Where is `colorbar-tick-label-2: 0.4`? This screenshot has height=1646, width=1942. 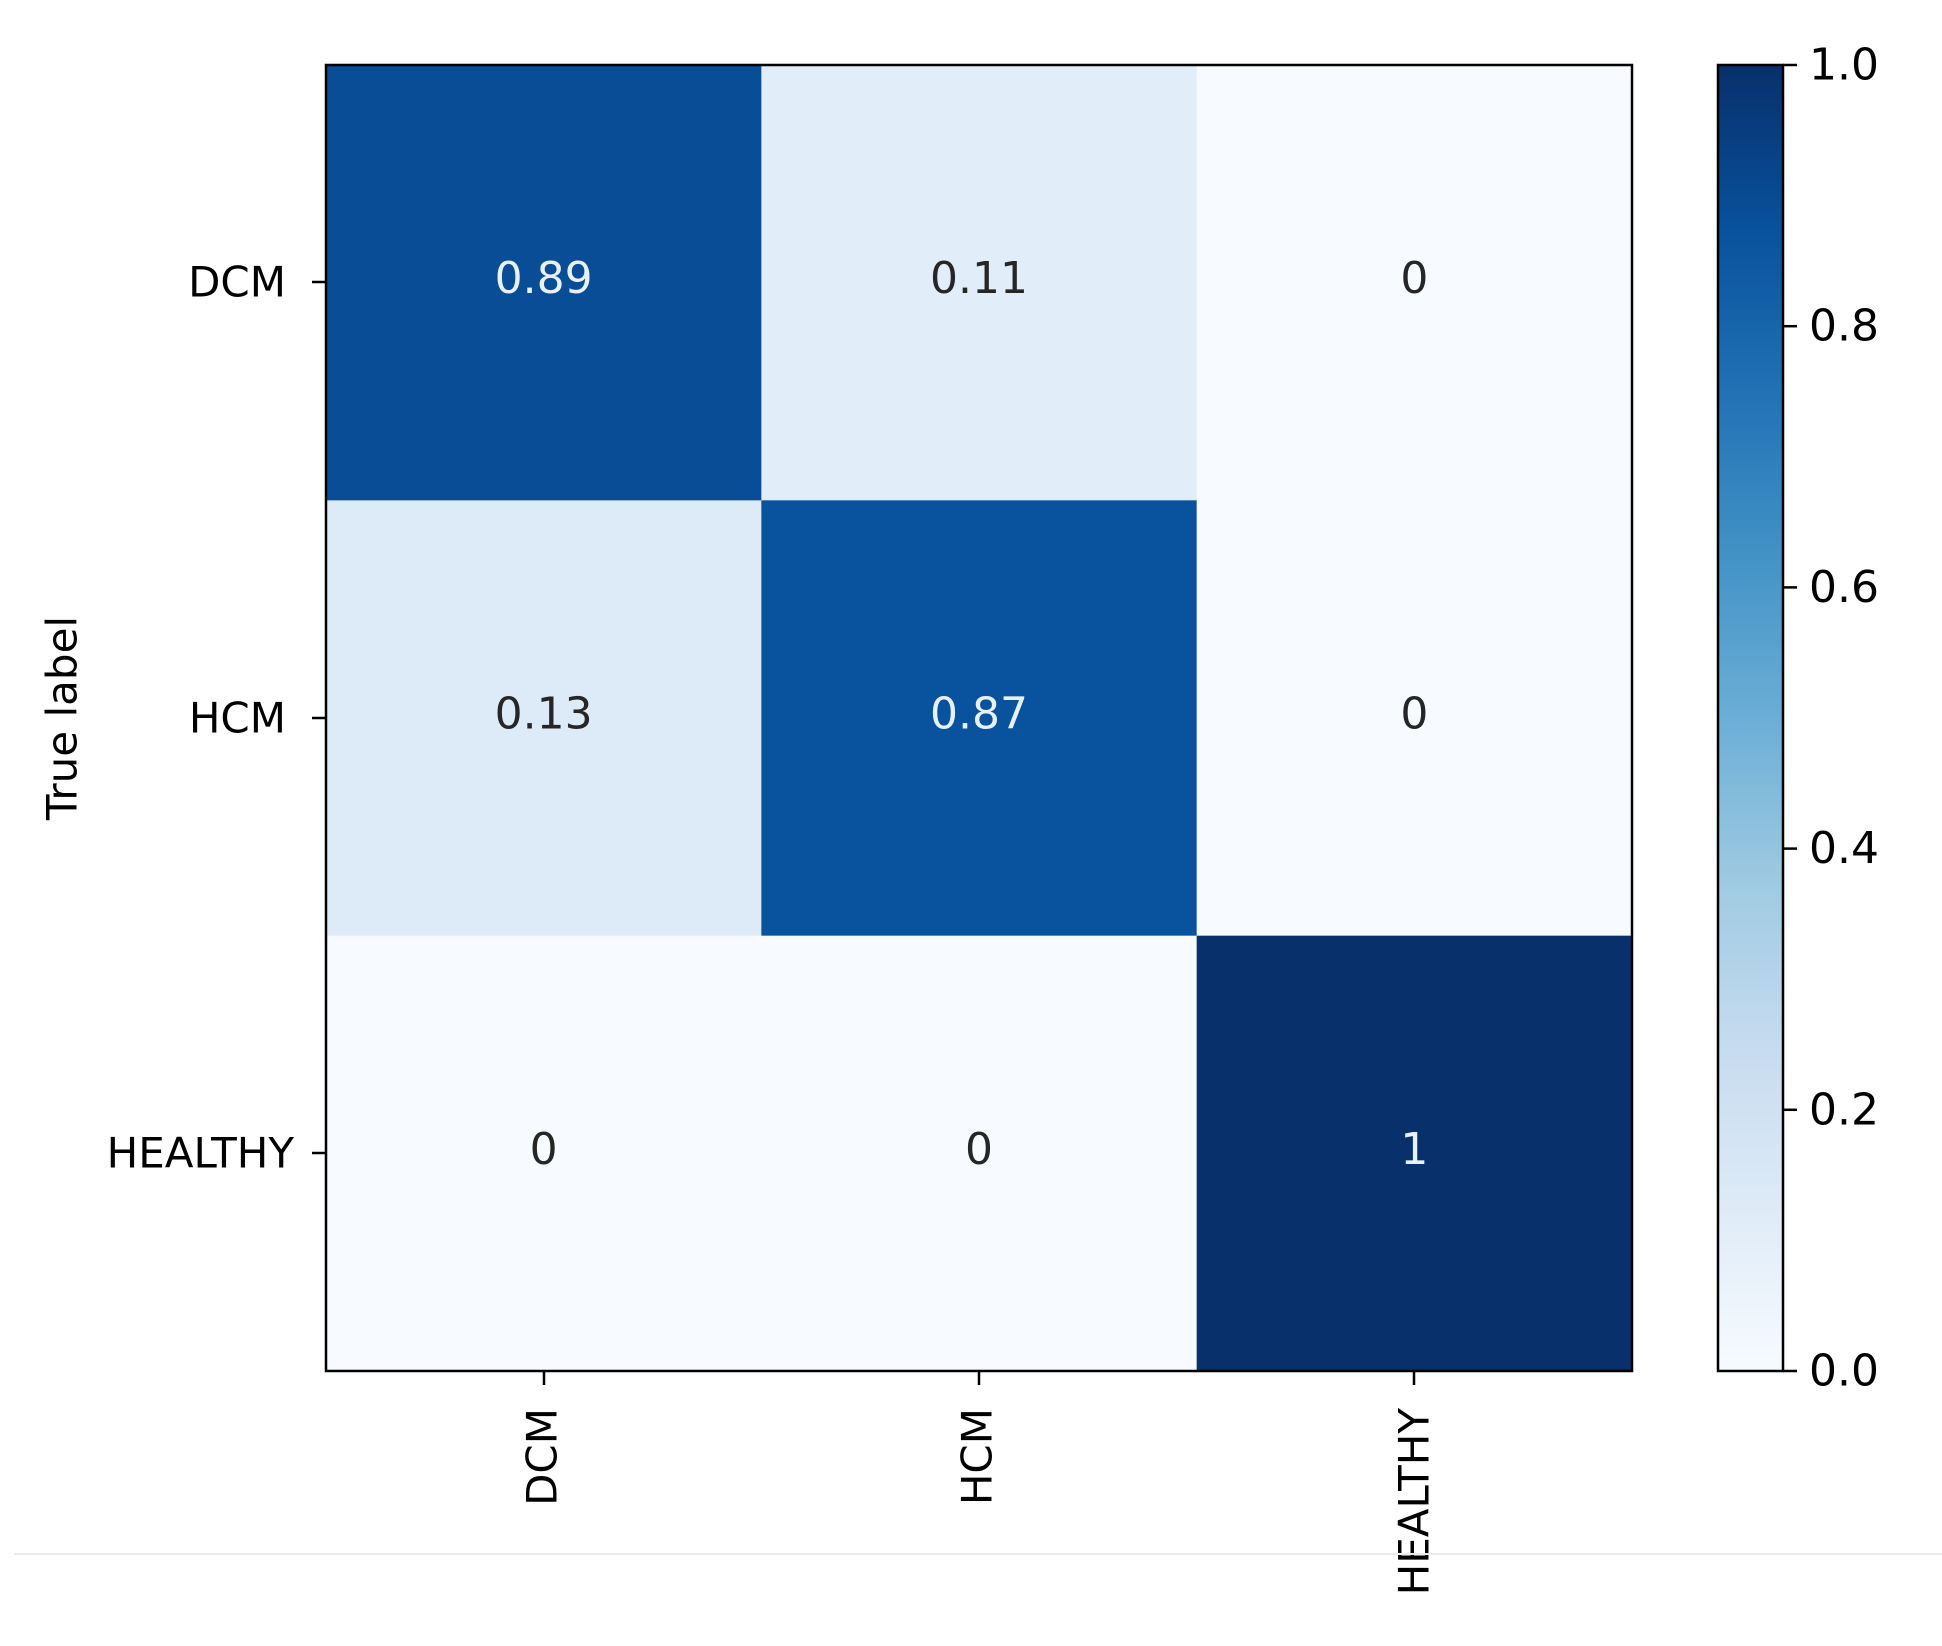
colorbar-tick-label-2: 0.4 is located at coordinates (1844, 848).